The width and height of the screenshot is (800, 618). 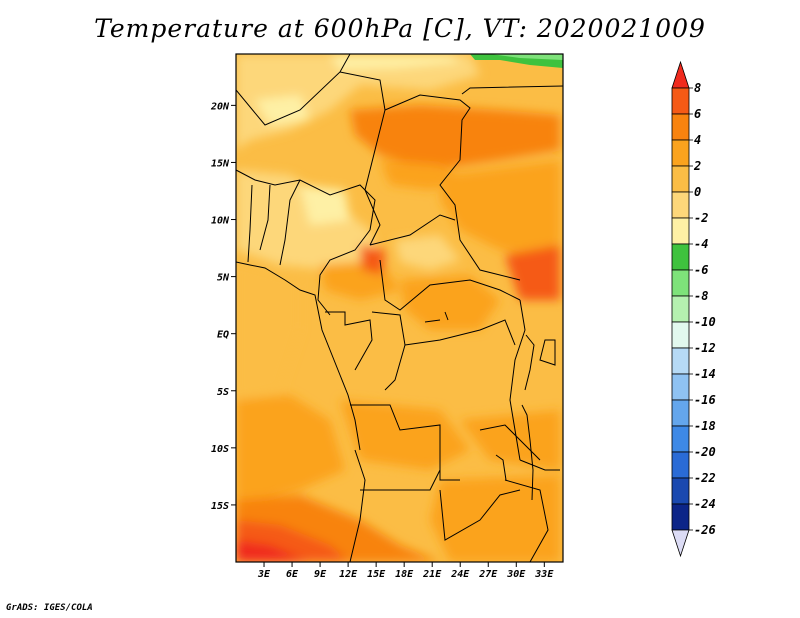 I want to click on colorbar-level-label: -20, so click(x=705, y=452).